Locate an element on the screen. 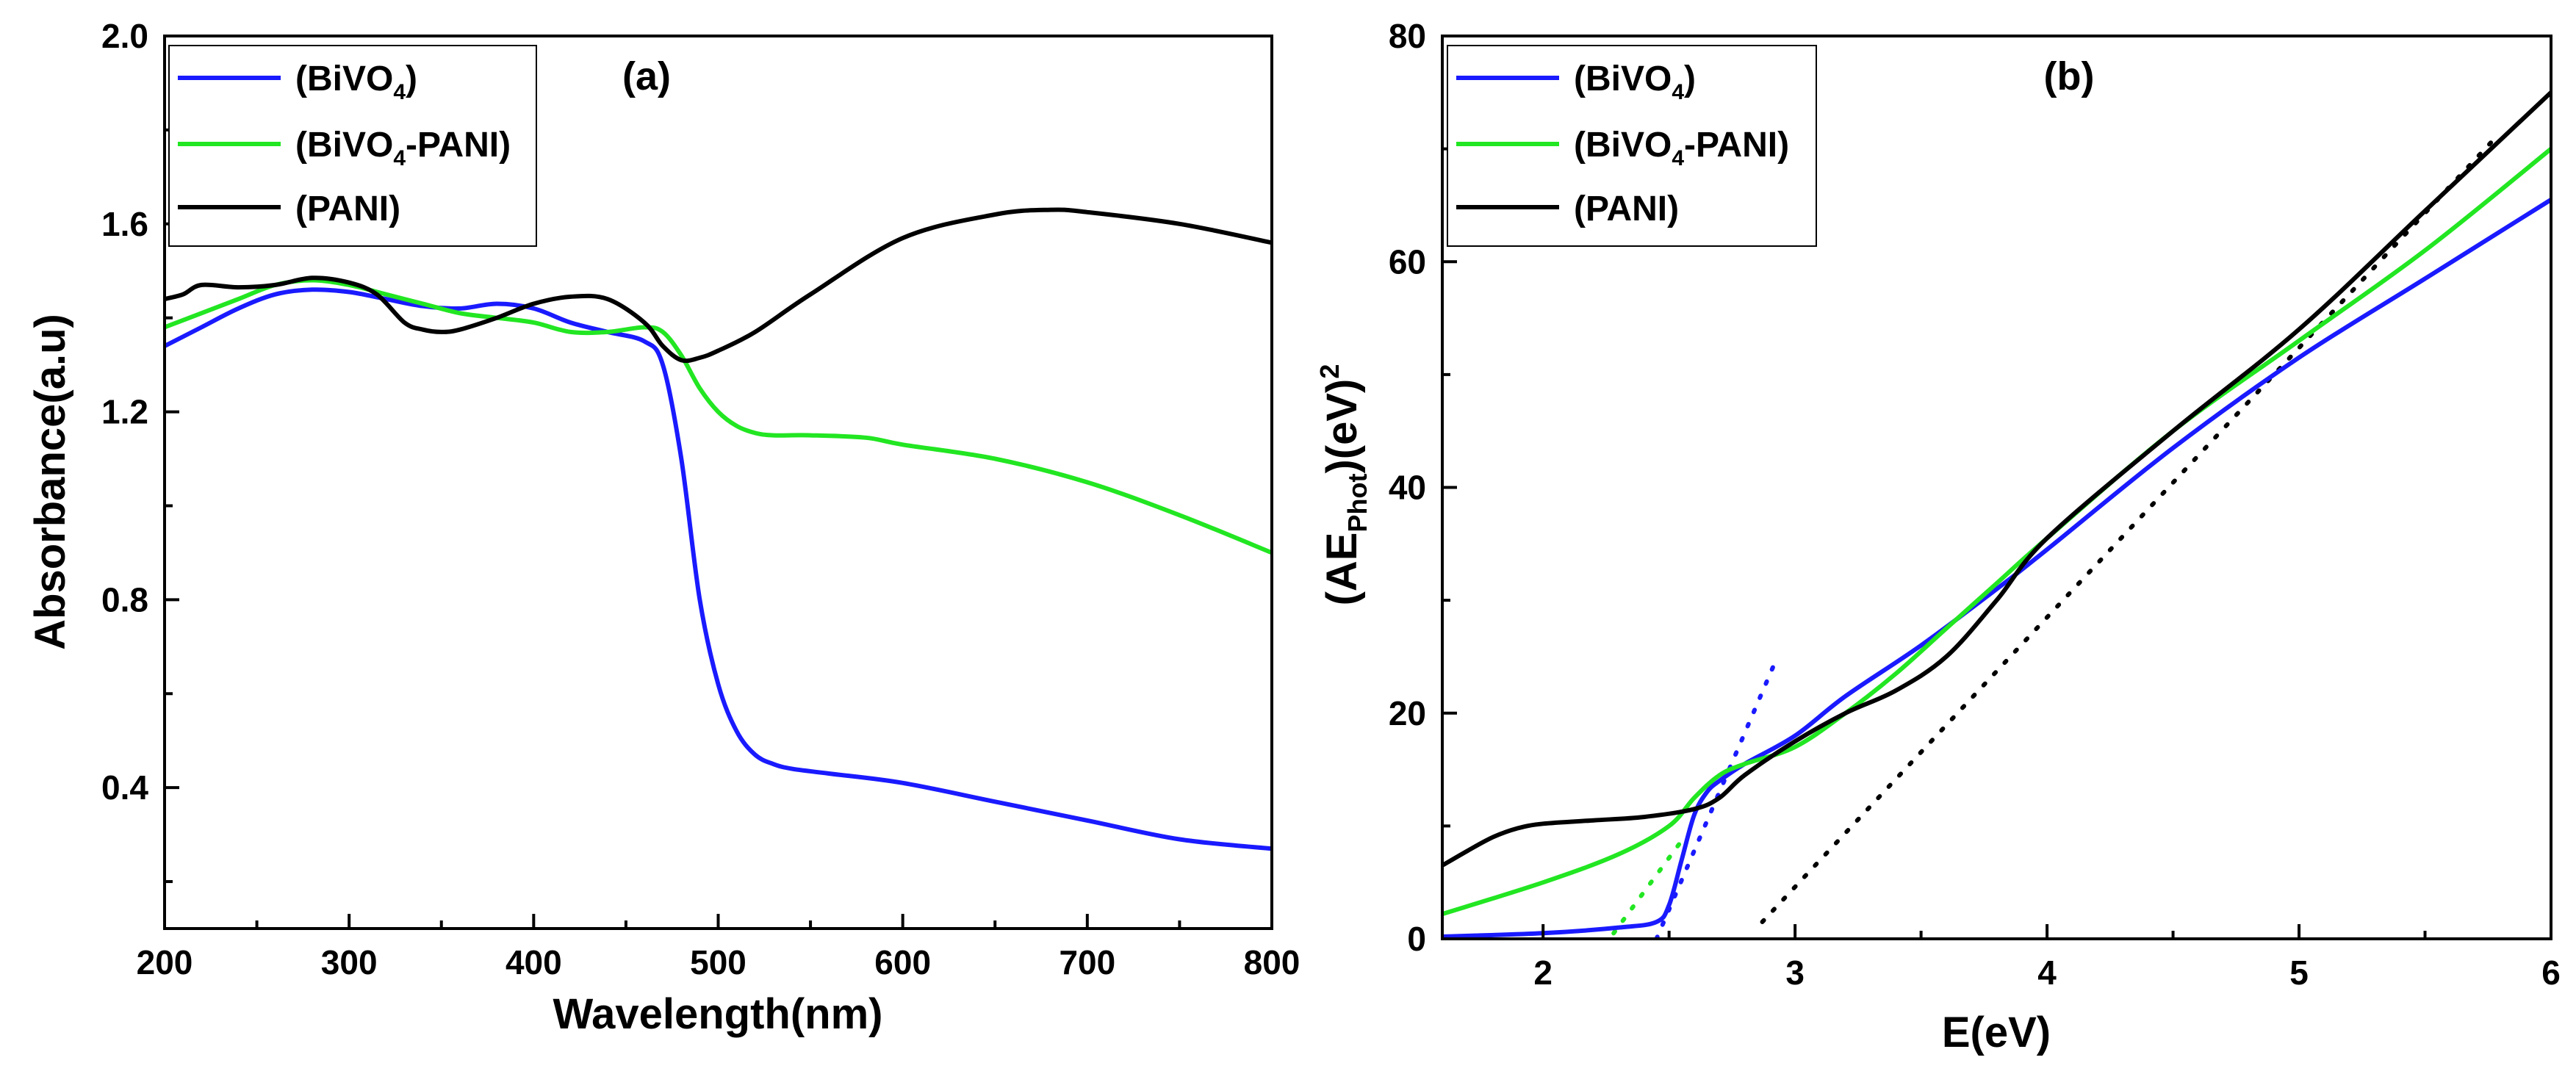  panel-a-series-bivo4-pani is located at coordinates (718, 416).